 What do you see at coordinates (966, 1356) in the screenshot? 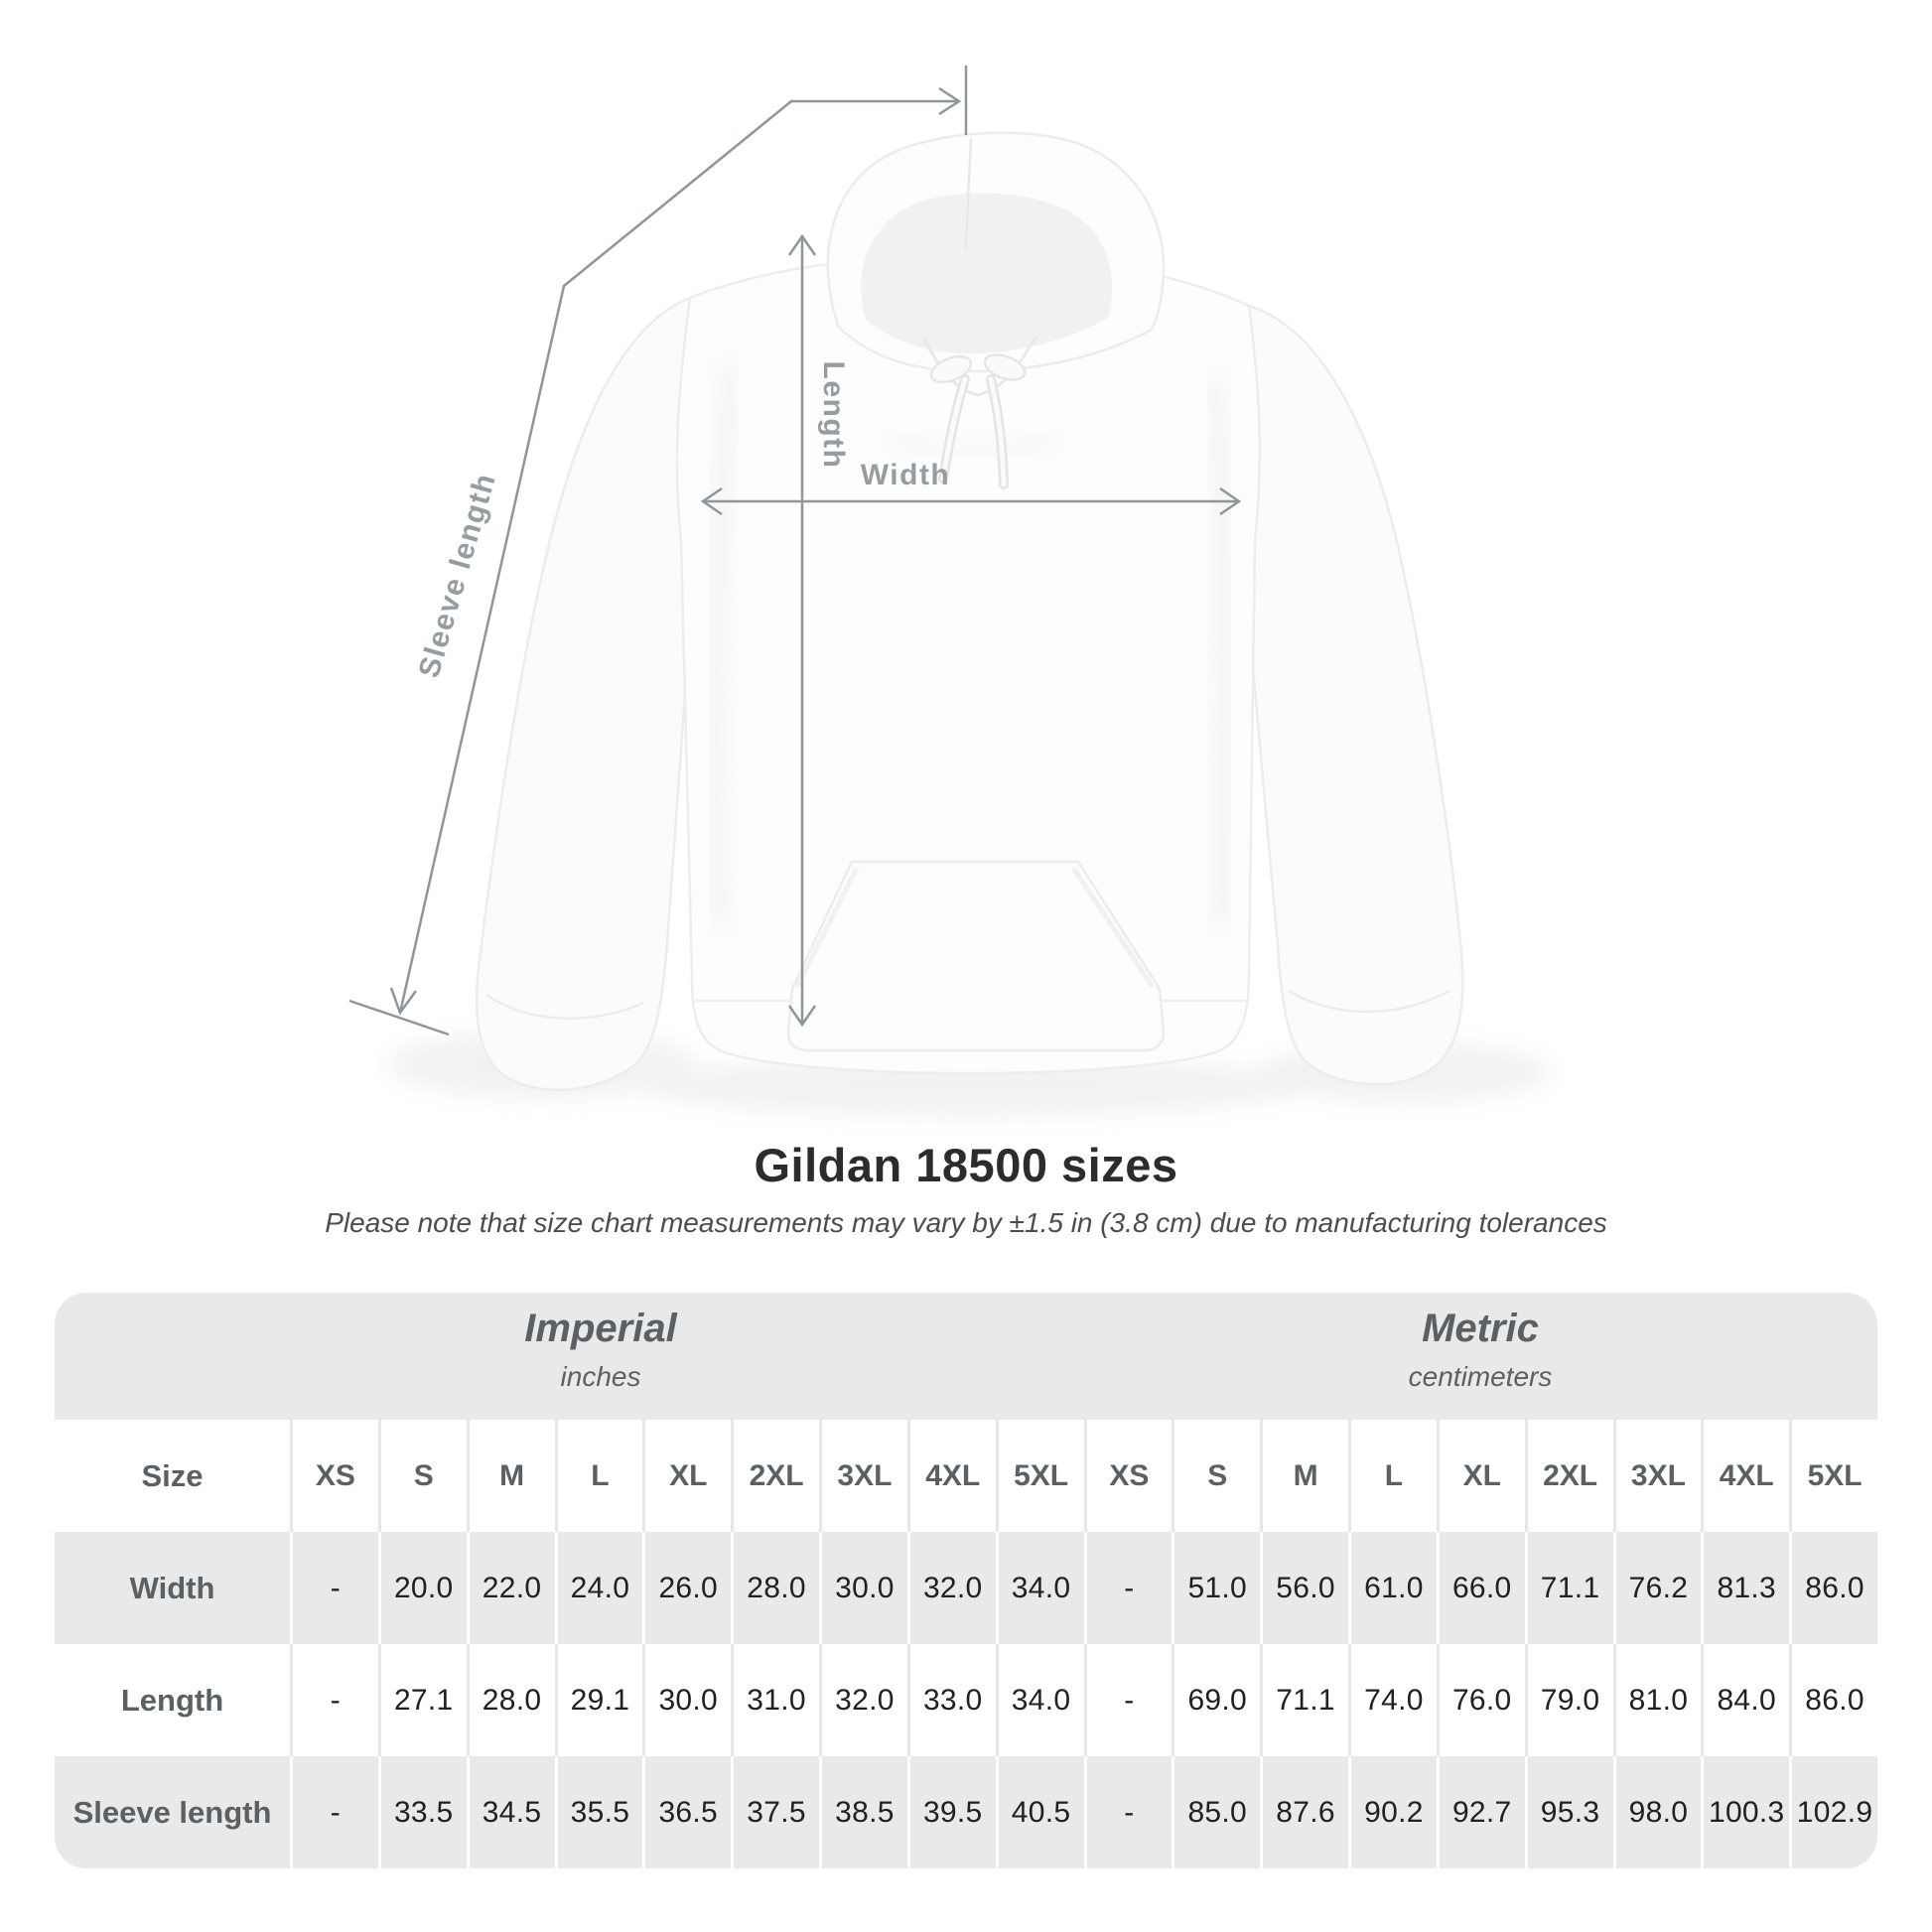
I see `unit-header-band: Imperial inches Metric centimeters` at bounding box center [966, 1356].